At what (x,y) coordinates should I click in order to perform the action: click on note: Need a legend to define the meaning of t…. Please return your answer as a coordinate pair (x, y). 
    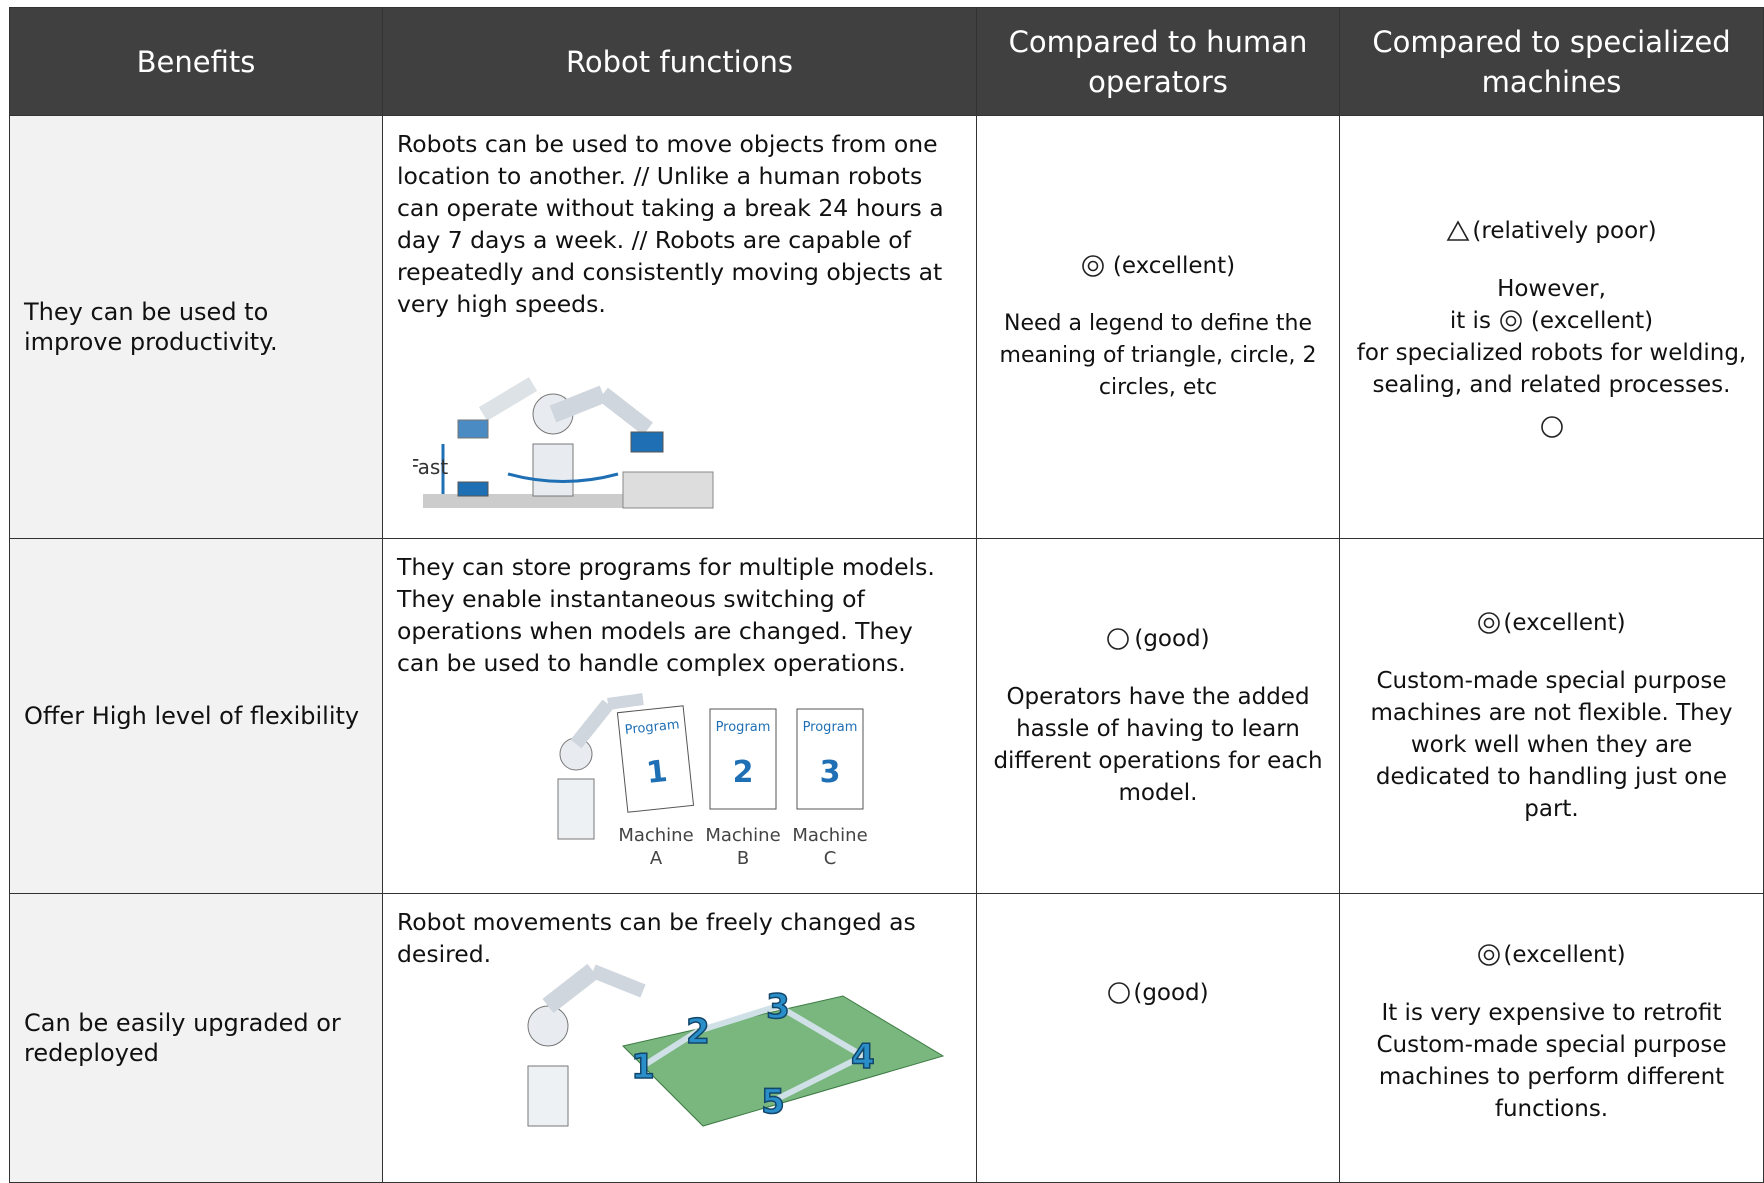
    Looking at the image, I should click on (1158, 355).